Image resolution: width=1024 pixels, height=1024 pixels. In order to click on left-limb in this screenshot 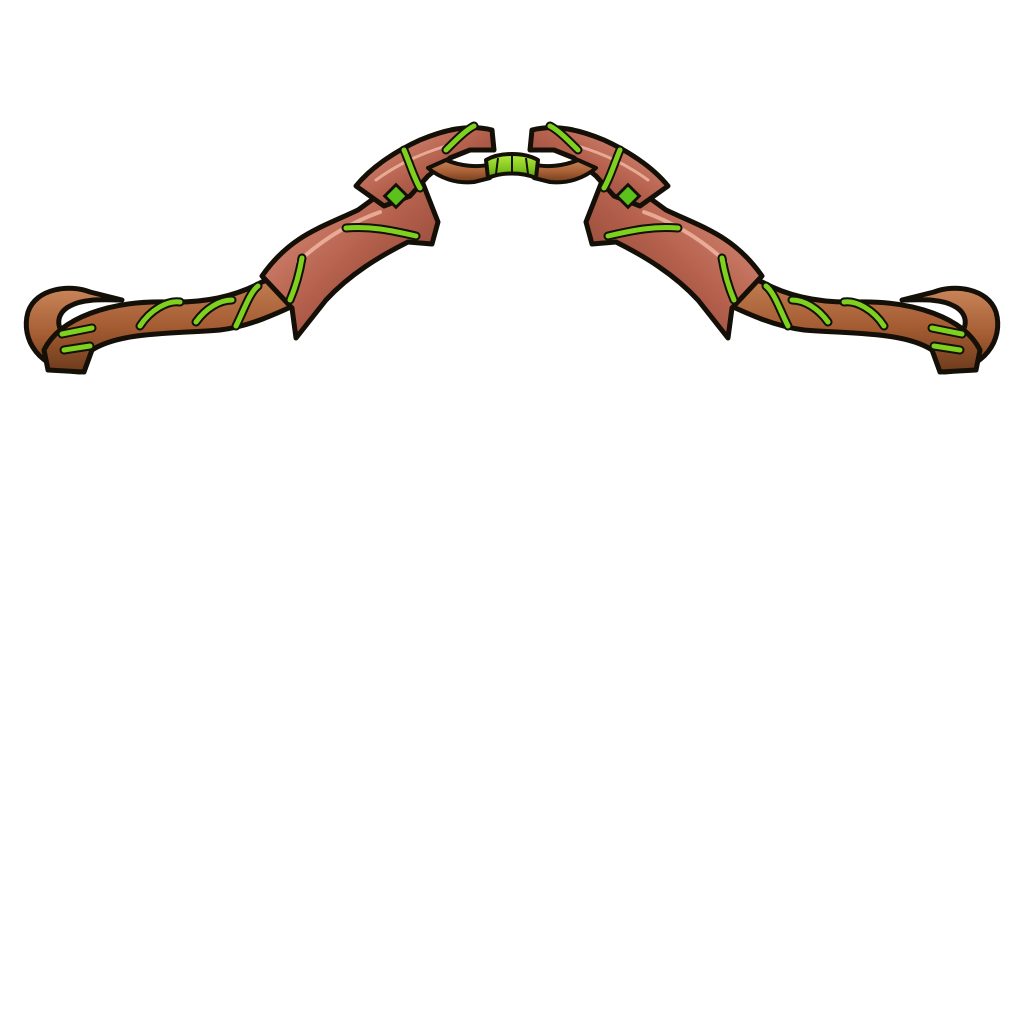, I will do `click(260, 249)`.